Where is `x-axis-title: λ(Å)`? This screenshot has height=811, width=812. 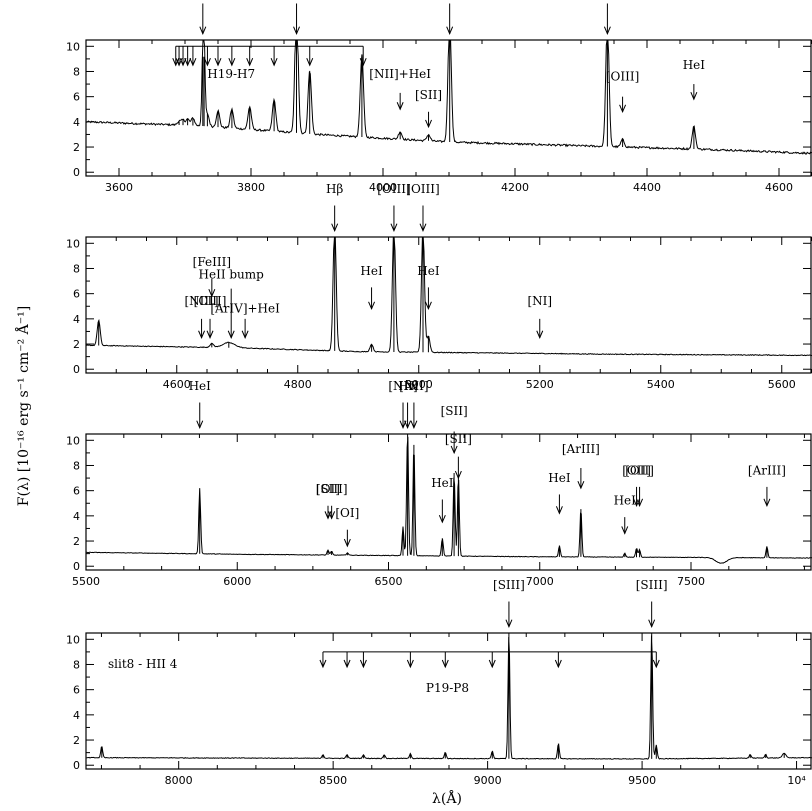 x-axis-title: λ(Å) is located at coordinates (447, 798).